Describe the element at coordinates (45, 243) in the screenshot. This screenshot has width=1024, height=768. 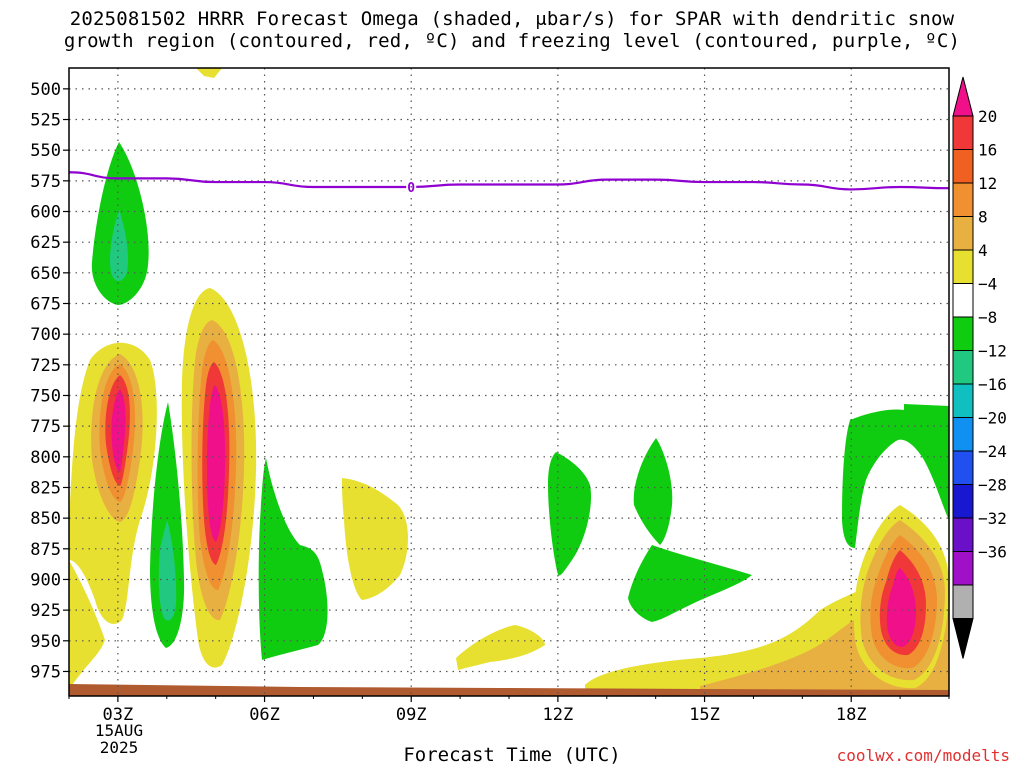
I see `y-tick-label: 625` at that location.